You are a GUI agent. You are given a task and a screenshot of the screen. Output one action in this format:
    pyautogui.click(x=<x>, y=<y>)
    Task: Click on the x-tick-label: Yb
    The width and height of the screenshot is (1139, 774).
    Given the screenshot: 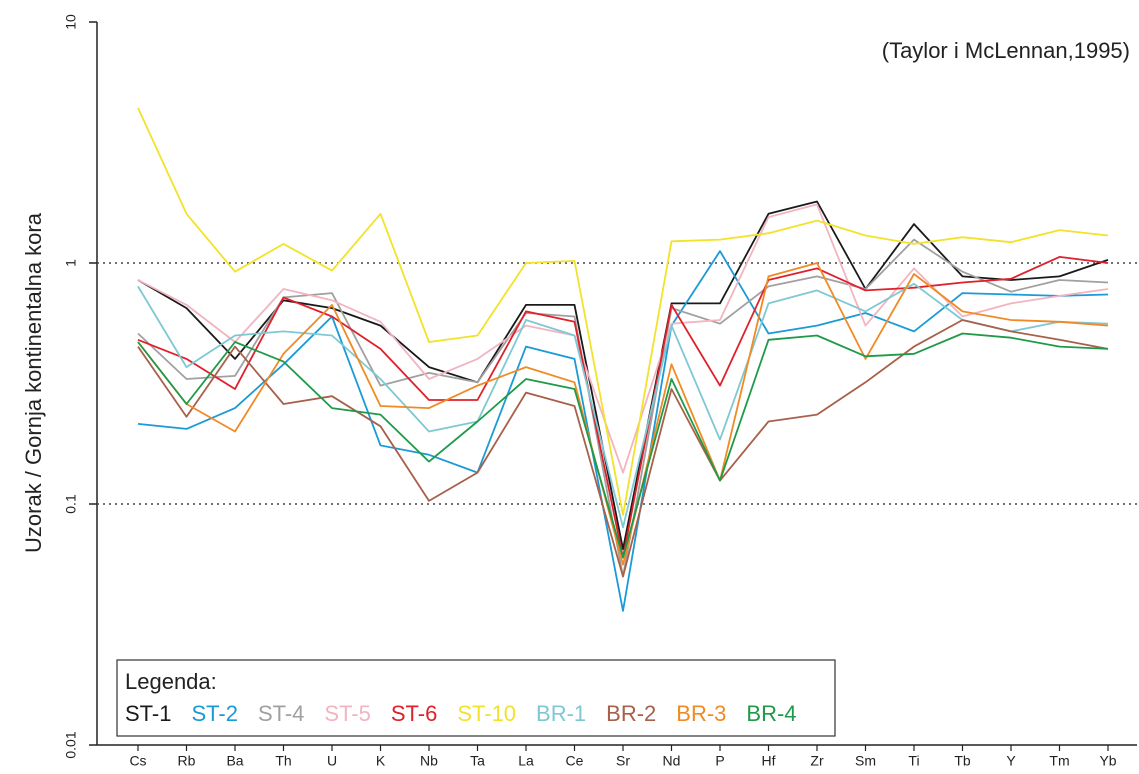 What is the action you would take?
    pyautogui.click(x=1107, y=761)
    